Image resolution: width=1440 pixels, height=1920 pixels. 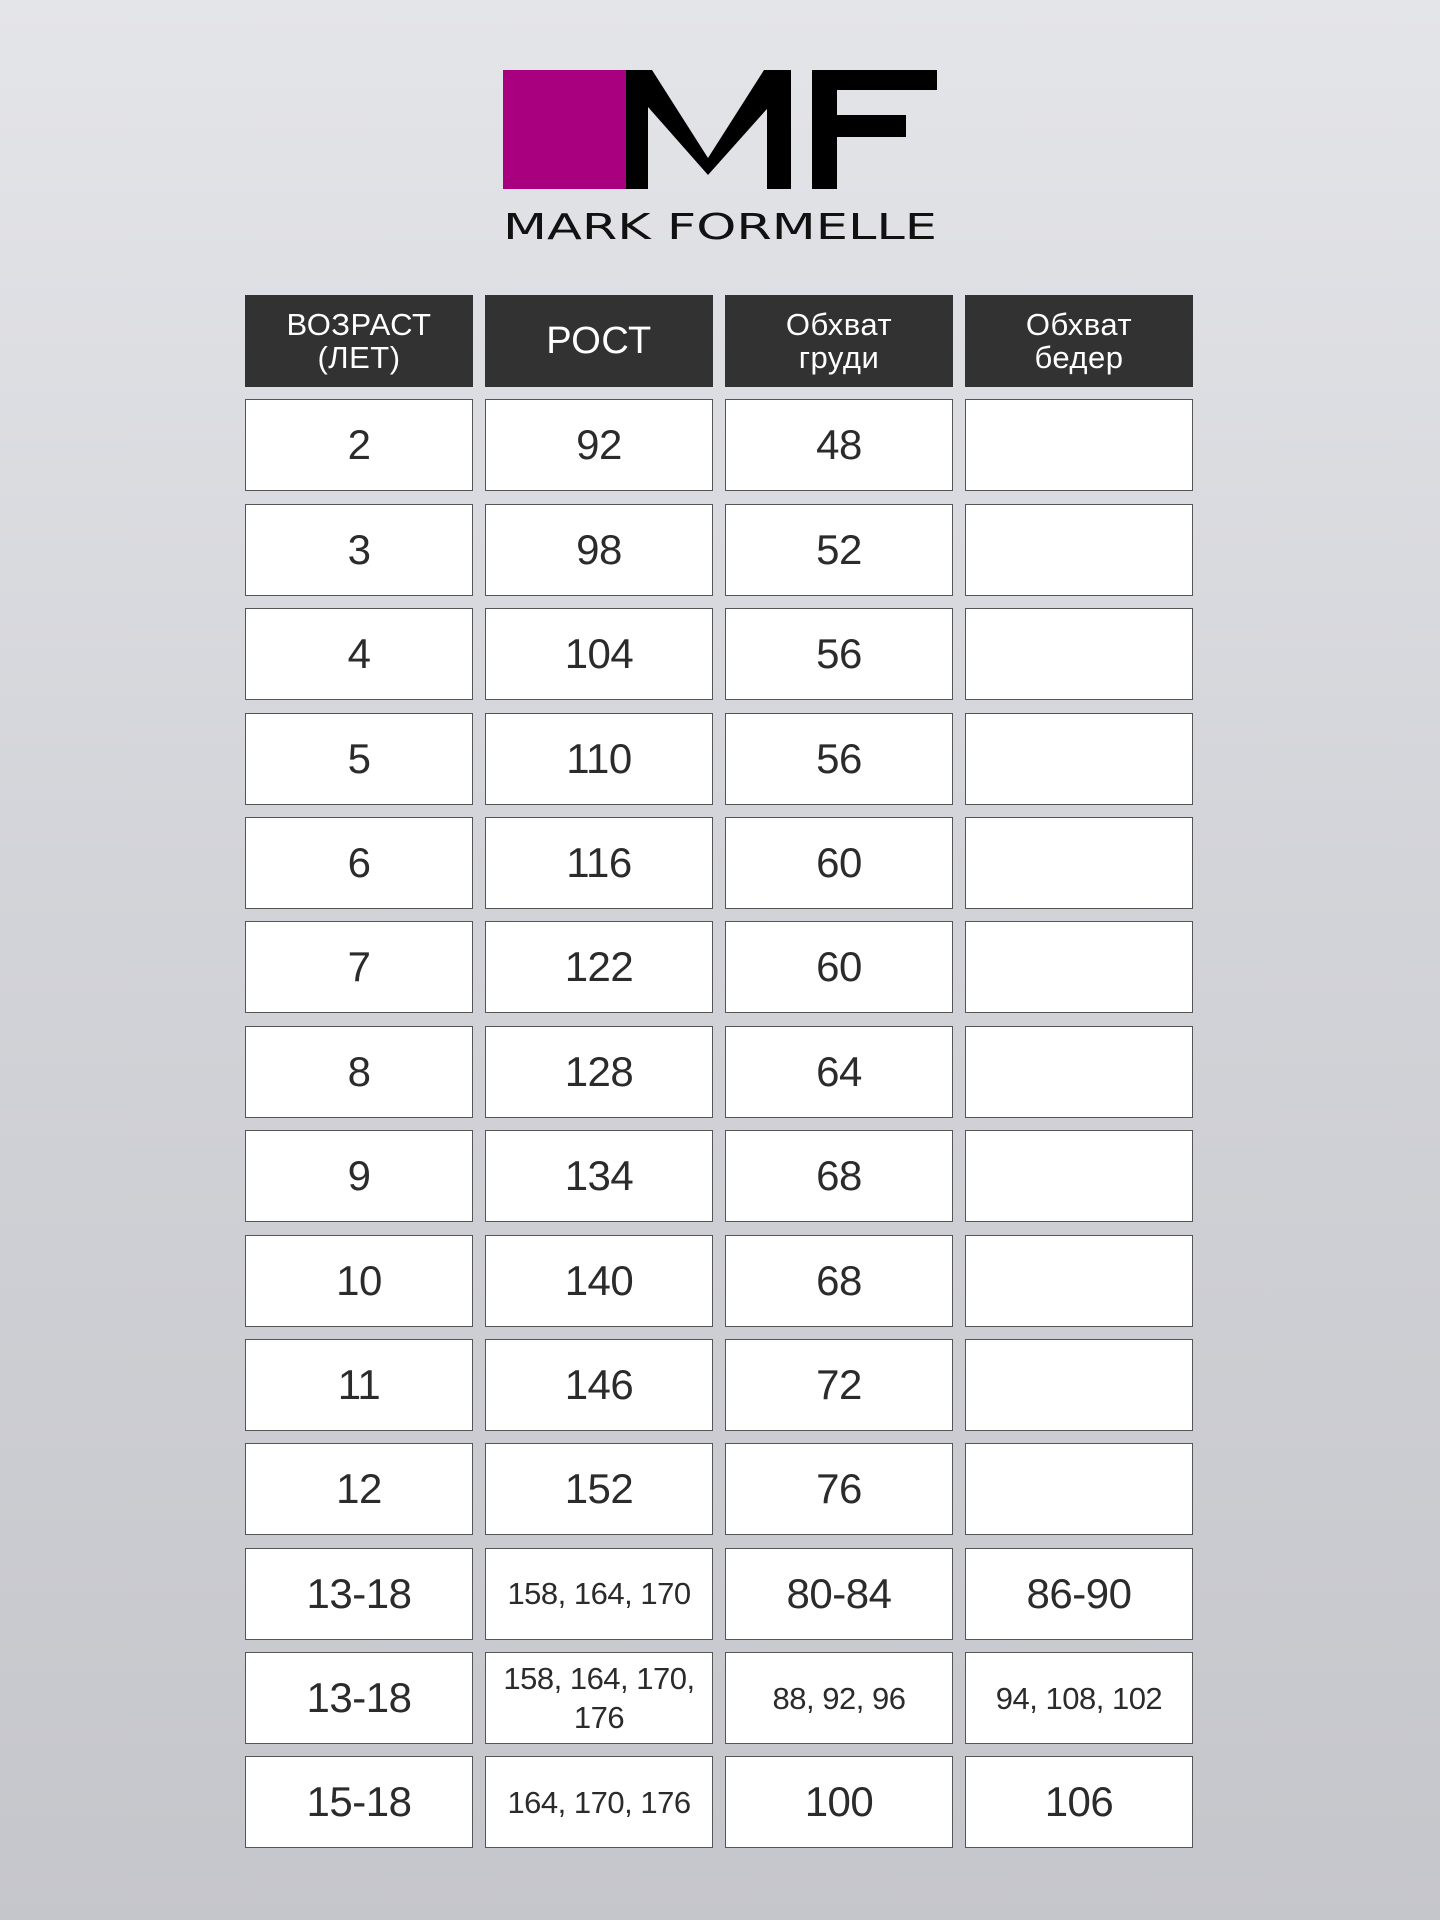 What do you see at coordinates (839, 549) in the screenshot?
I see `cell-chest: 52` at bounding box center [839, 549].